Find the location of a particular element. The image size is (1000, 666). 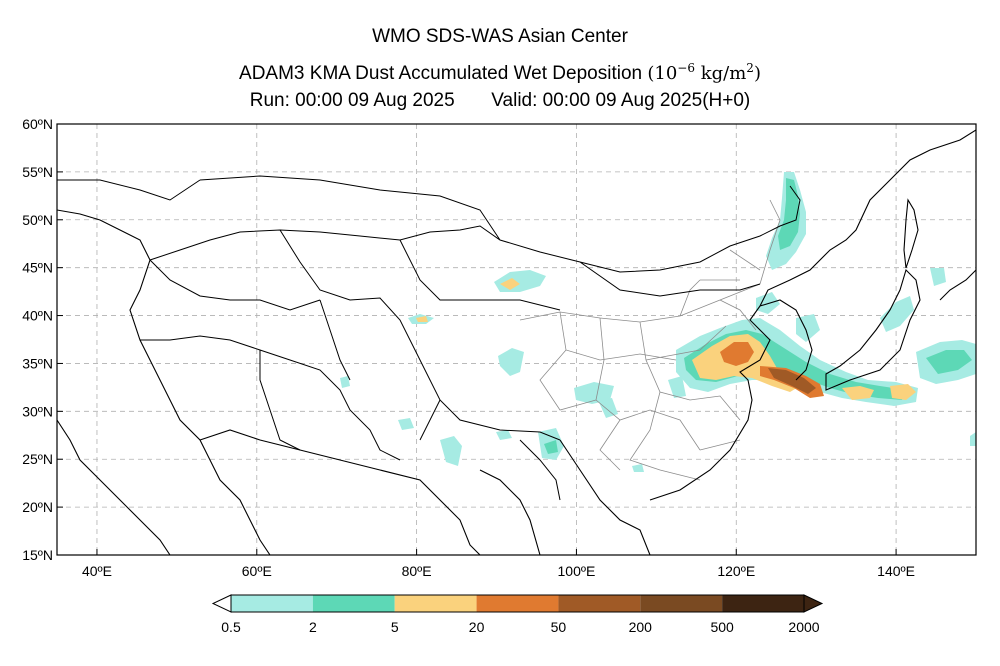

colorbar-tick-label: 5 is located at coordinates (395, 627).